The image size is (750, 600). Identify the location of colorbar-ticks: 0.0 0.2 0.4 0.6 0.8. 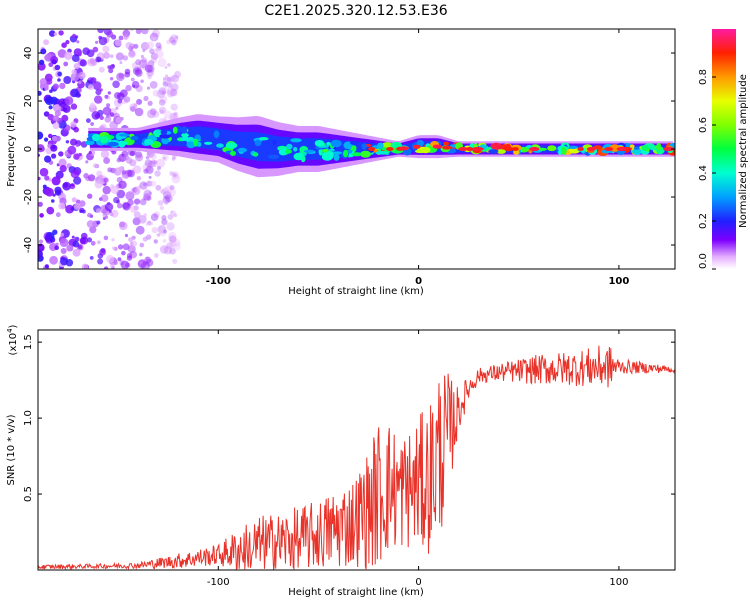
(707, 169).